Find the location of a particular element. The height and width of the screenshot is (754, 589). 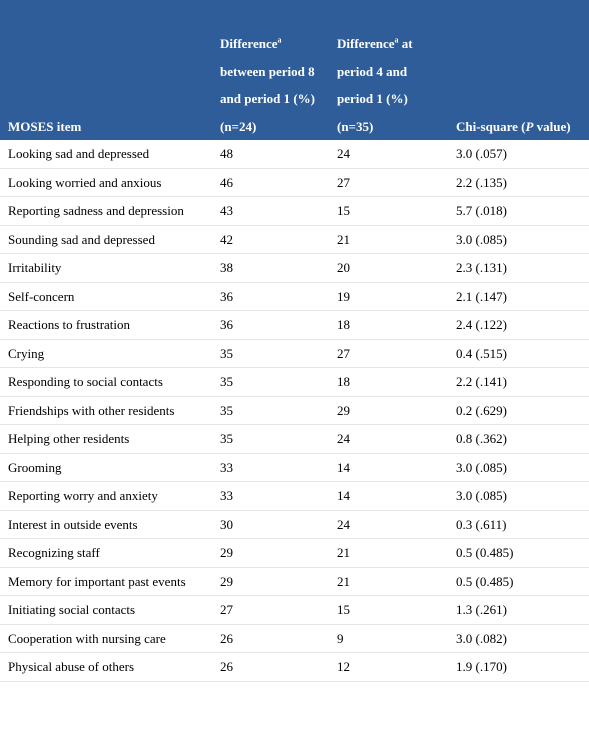

cell-chi-square: 0.2 (.629) is located at coordinates (518, 410).